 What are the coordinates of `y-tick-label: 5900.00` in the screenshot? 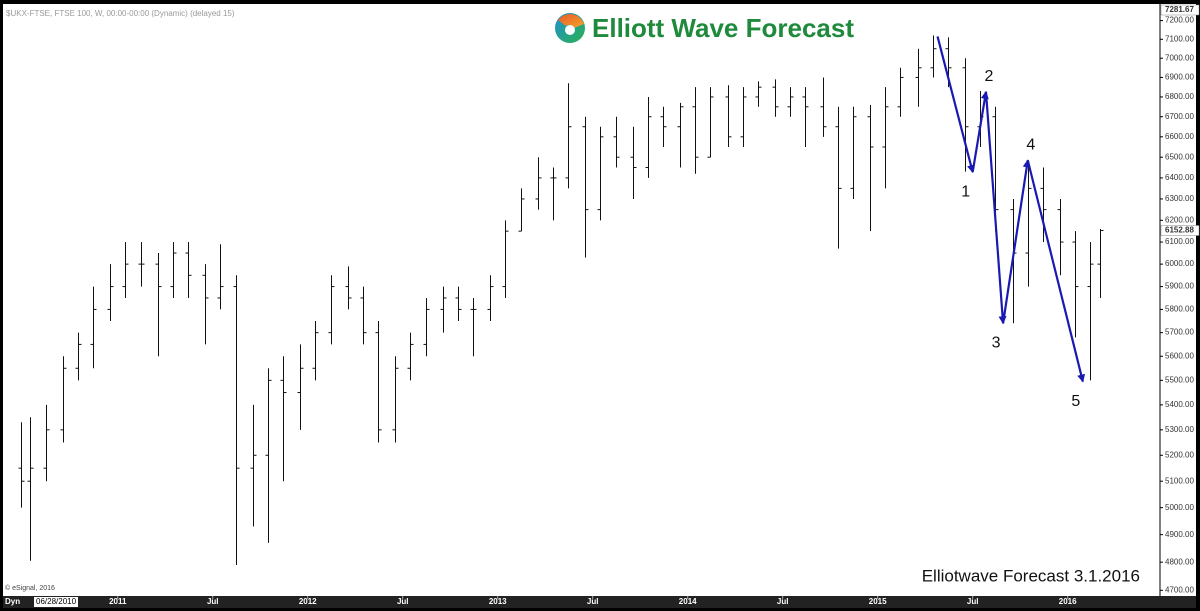 It's located at (1179, 286).